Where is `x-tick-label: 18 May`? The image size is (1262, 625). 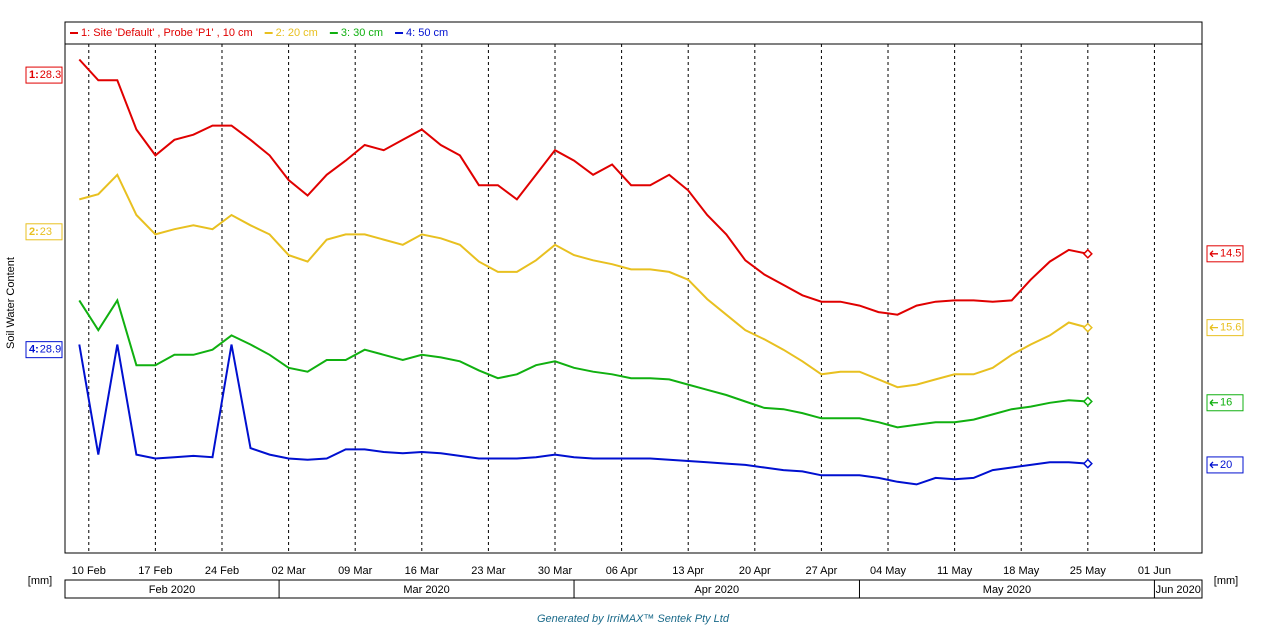
x-tick-label: 18 May is located at coordinates (1021, 571).